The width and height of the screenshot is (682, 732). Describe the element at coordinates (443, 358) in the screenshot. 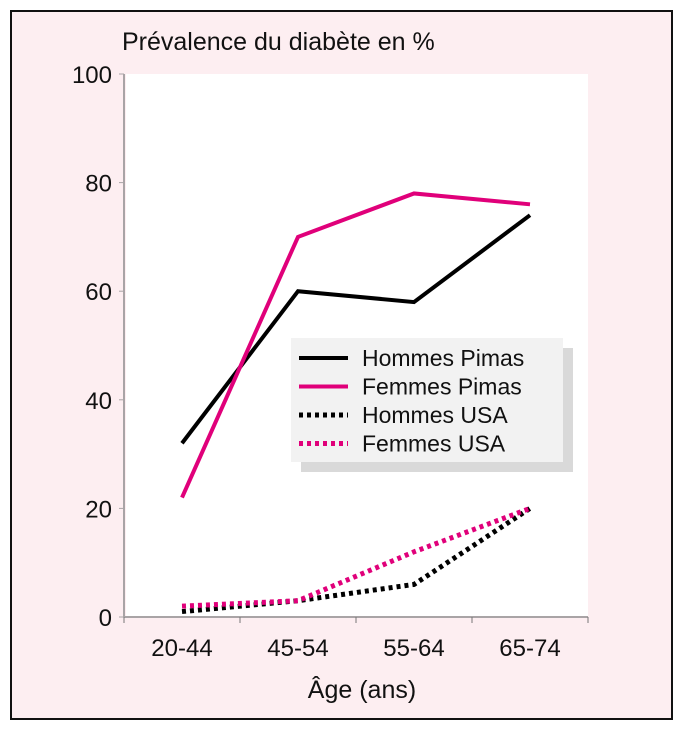

I see `legend-label: Hommes Pimas` at that location.